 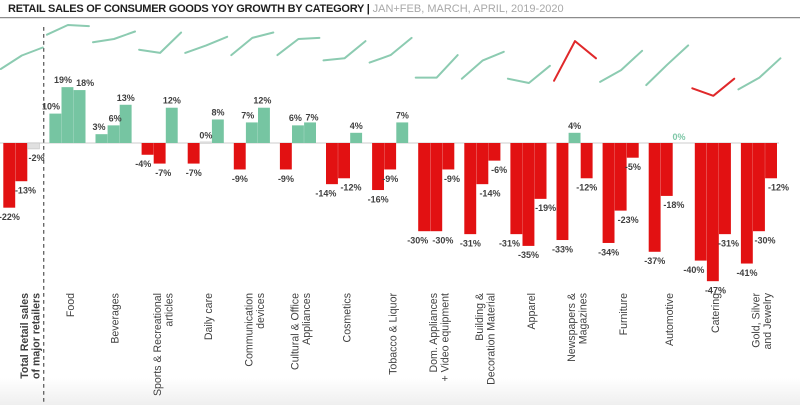 What do you see at coordinates (633, 167) in the screenshot?
I see `svg-text: -5%` at bounding box center [633, 167].